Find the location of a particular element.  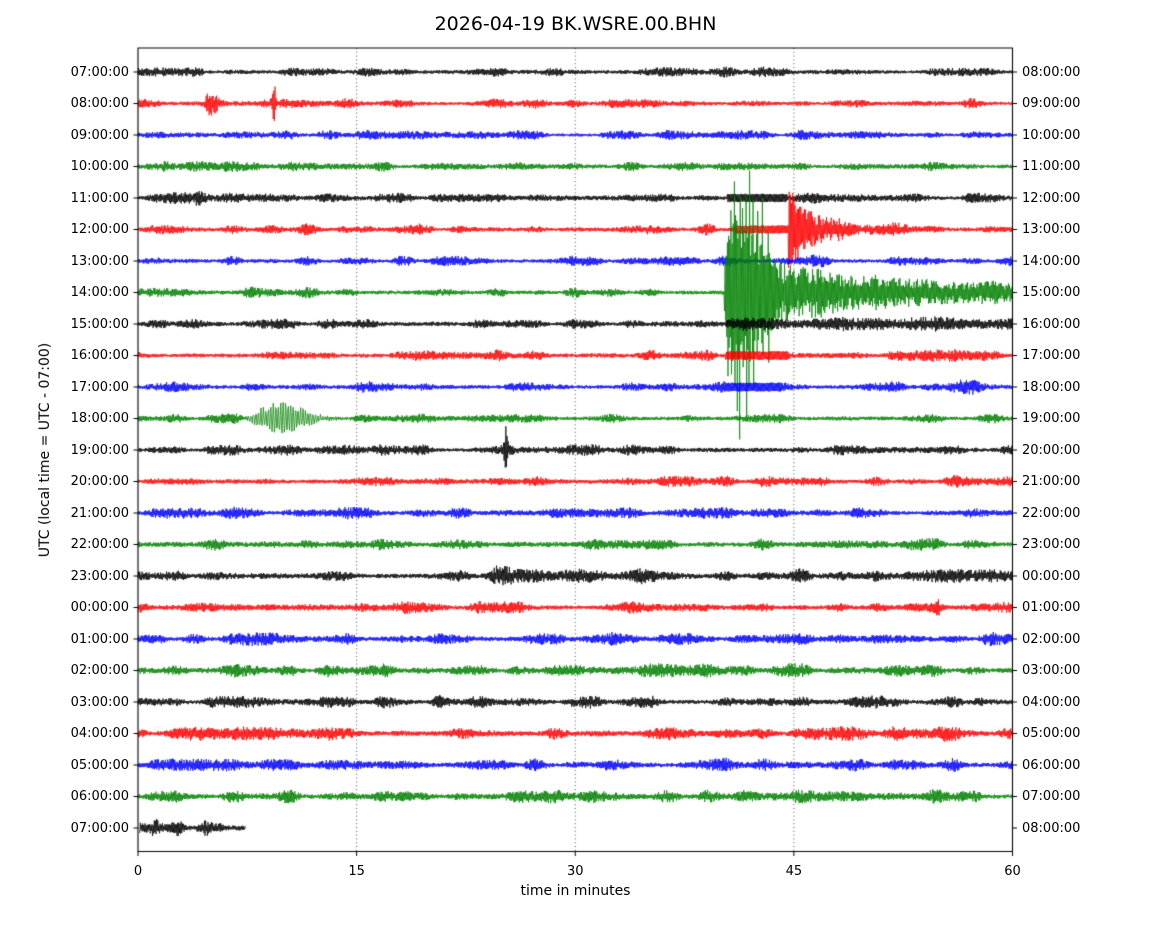

left-time-label: 10:00:00 is located at coordinates (99, 166).